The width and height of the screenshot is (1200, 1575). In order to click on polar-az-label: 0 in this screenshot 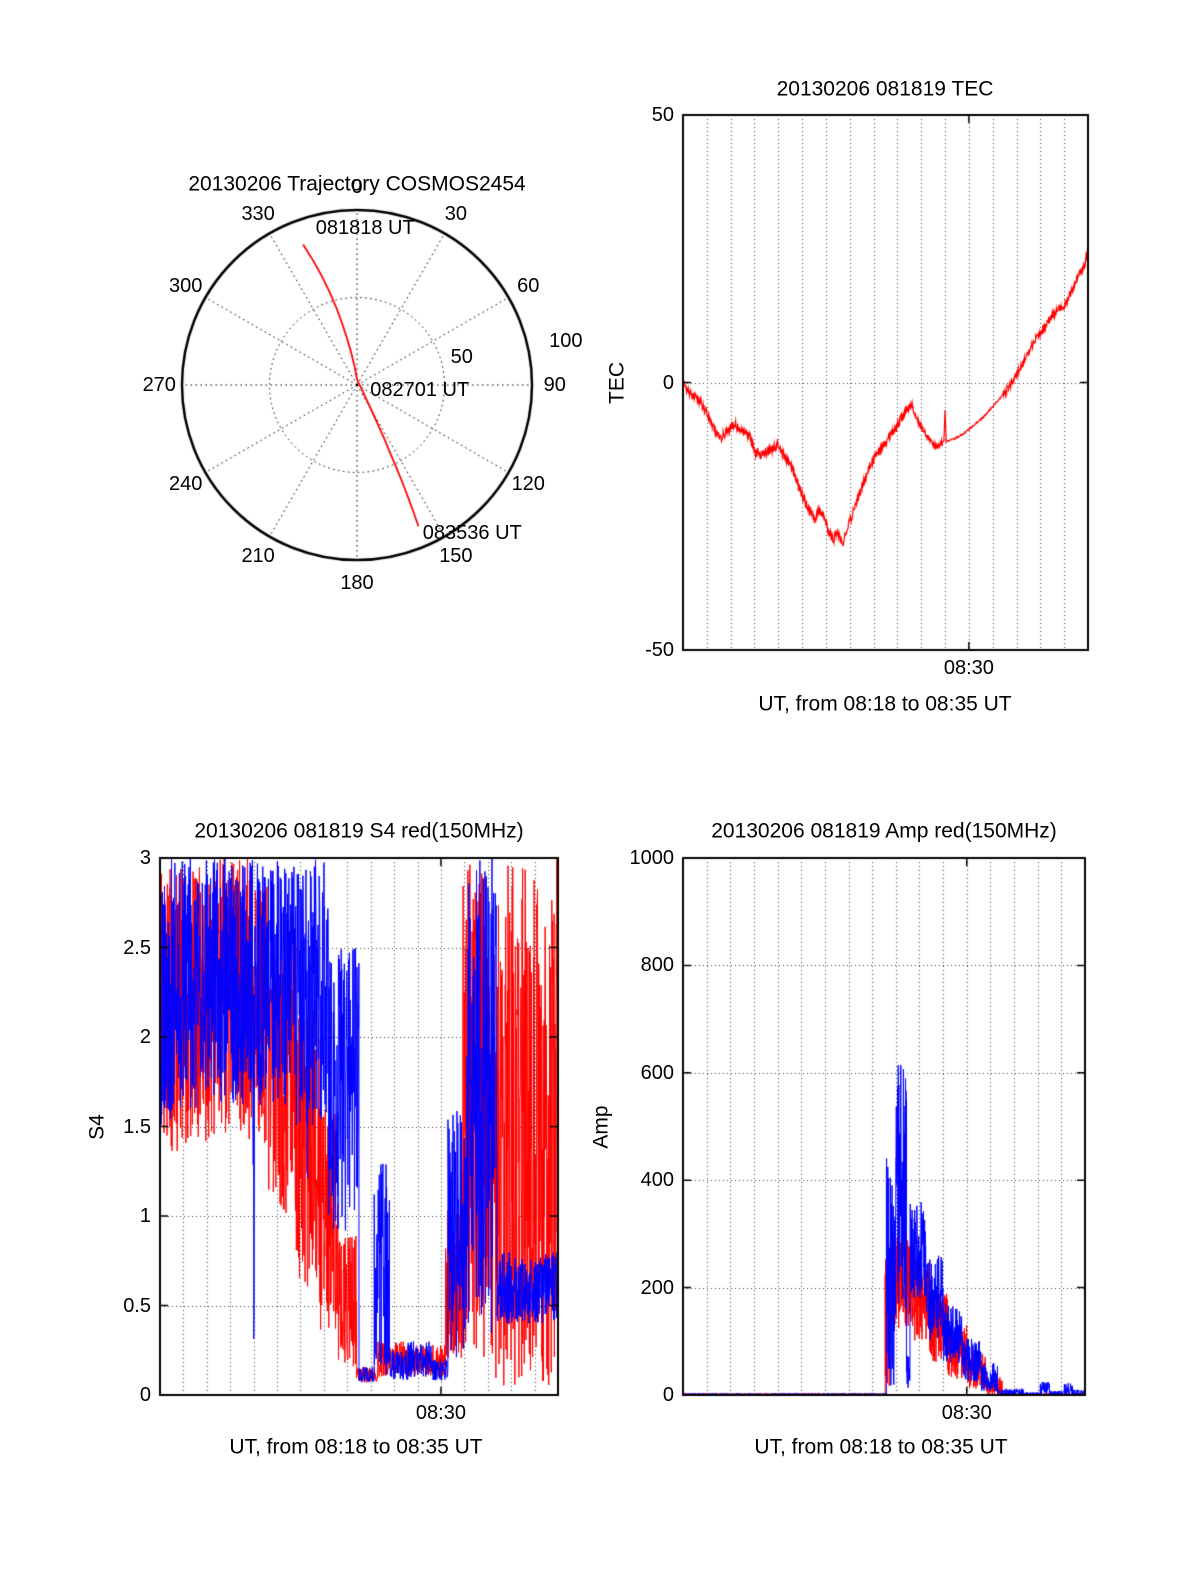, I will do `click(357, 187)`.